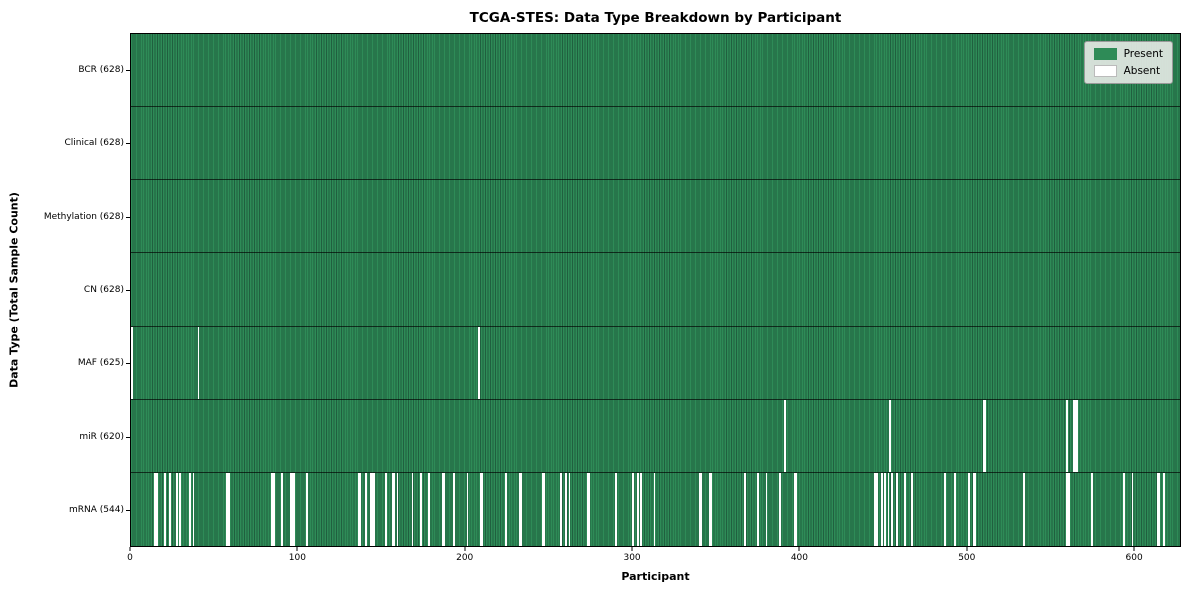  What do you see at coordinates (297, 558) in the screenshot?
I see `x-tick-label-100: 100` at bounding box center [297, 558].